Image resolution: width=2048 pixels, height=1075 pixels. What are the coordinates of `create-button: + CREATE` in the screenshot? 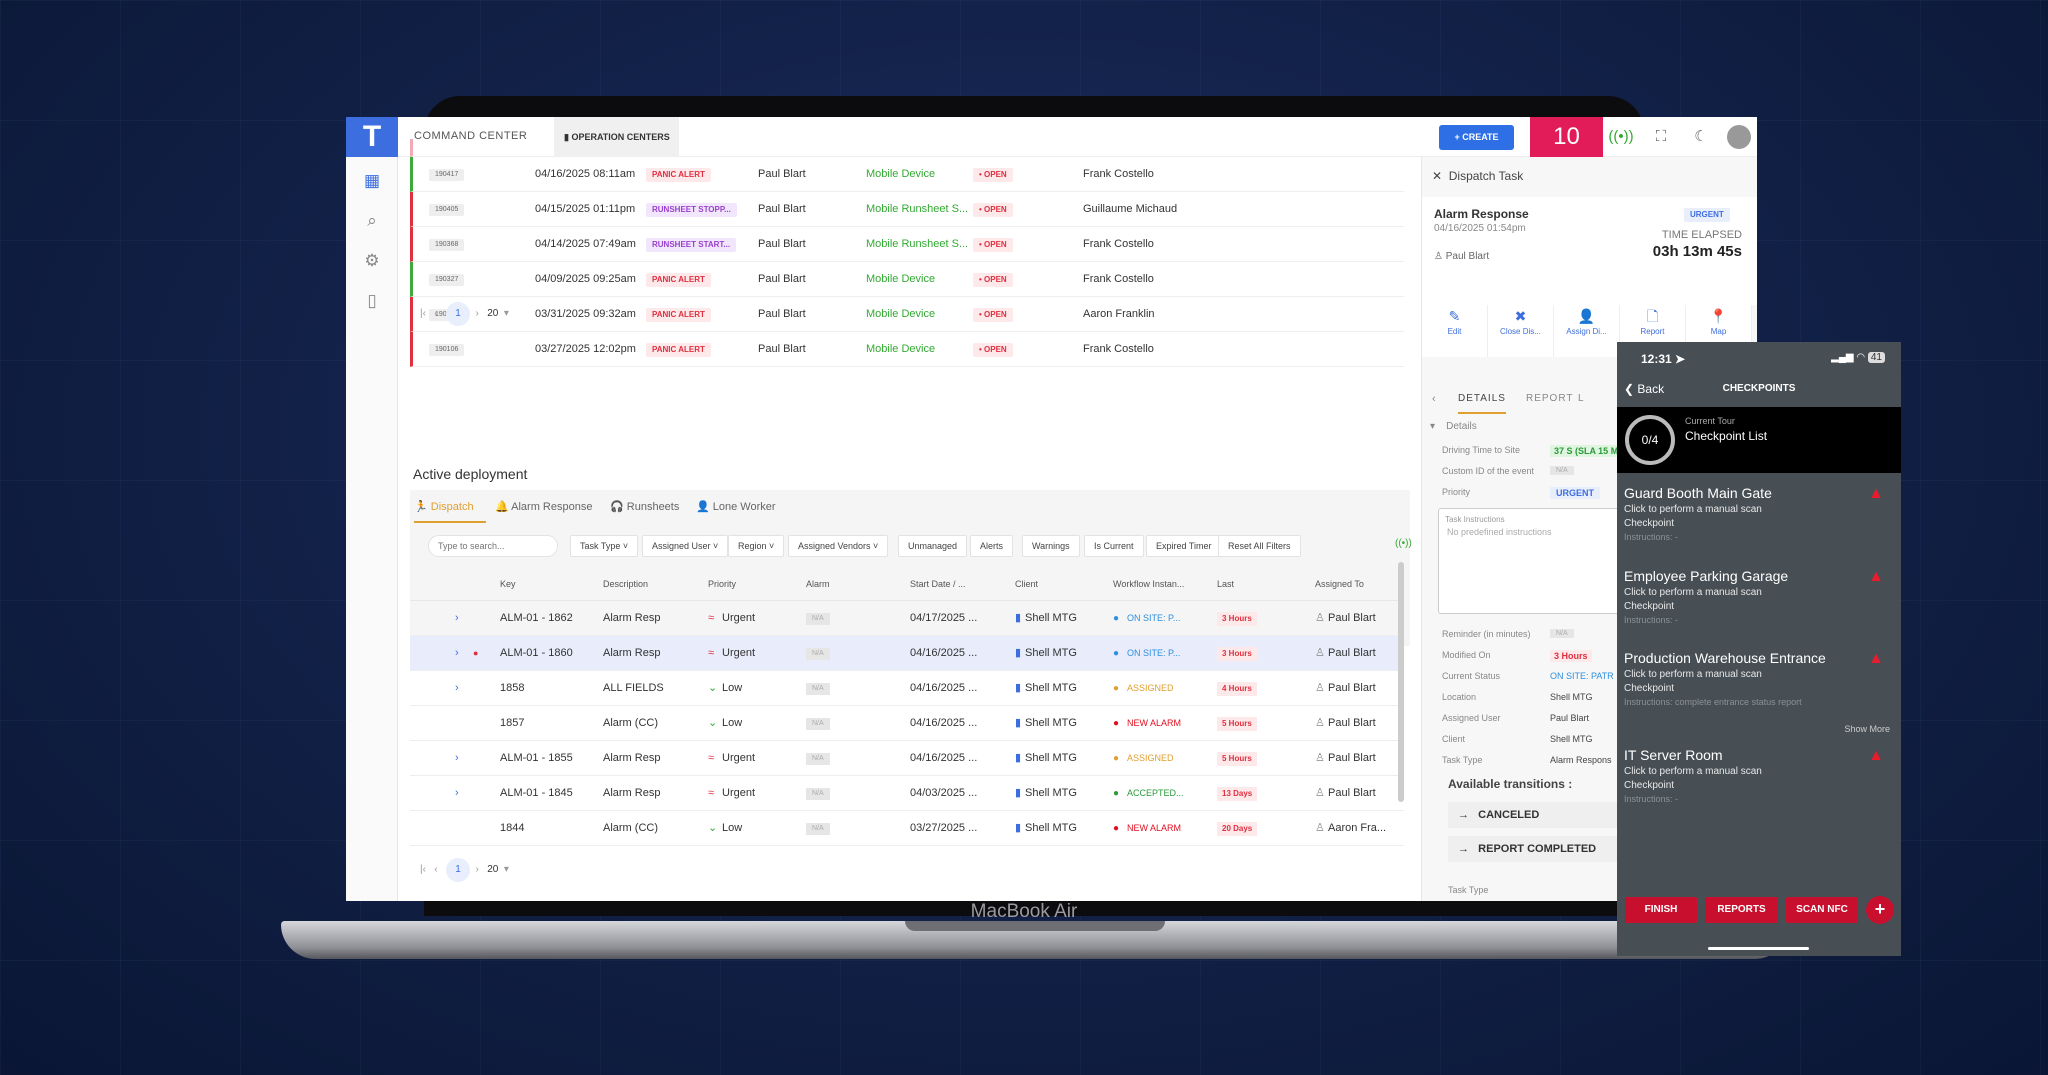 It's located at (1476, 137).